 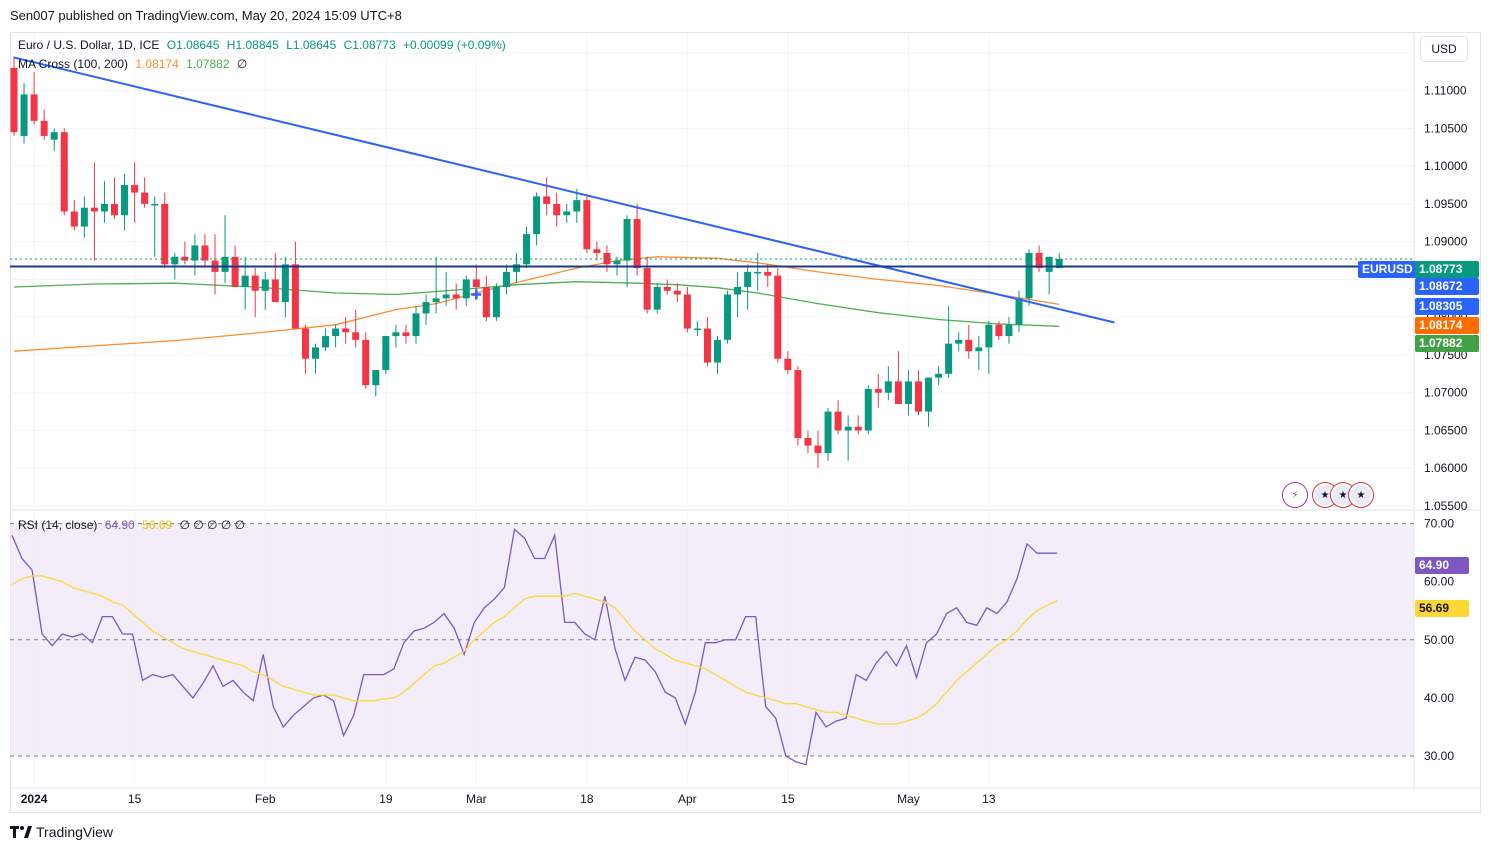 What do you see at coordinates (265, 799) in the screenshot?
I see `time-tick-label: Feb` at bounding box center [265, 799].